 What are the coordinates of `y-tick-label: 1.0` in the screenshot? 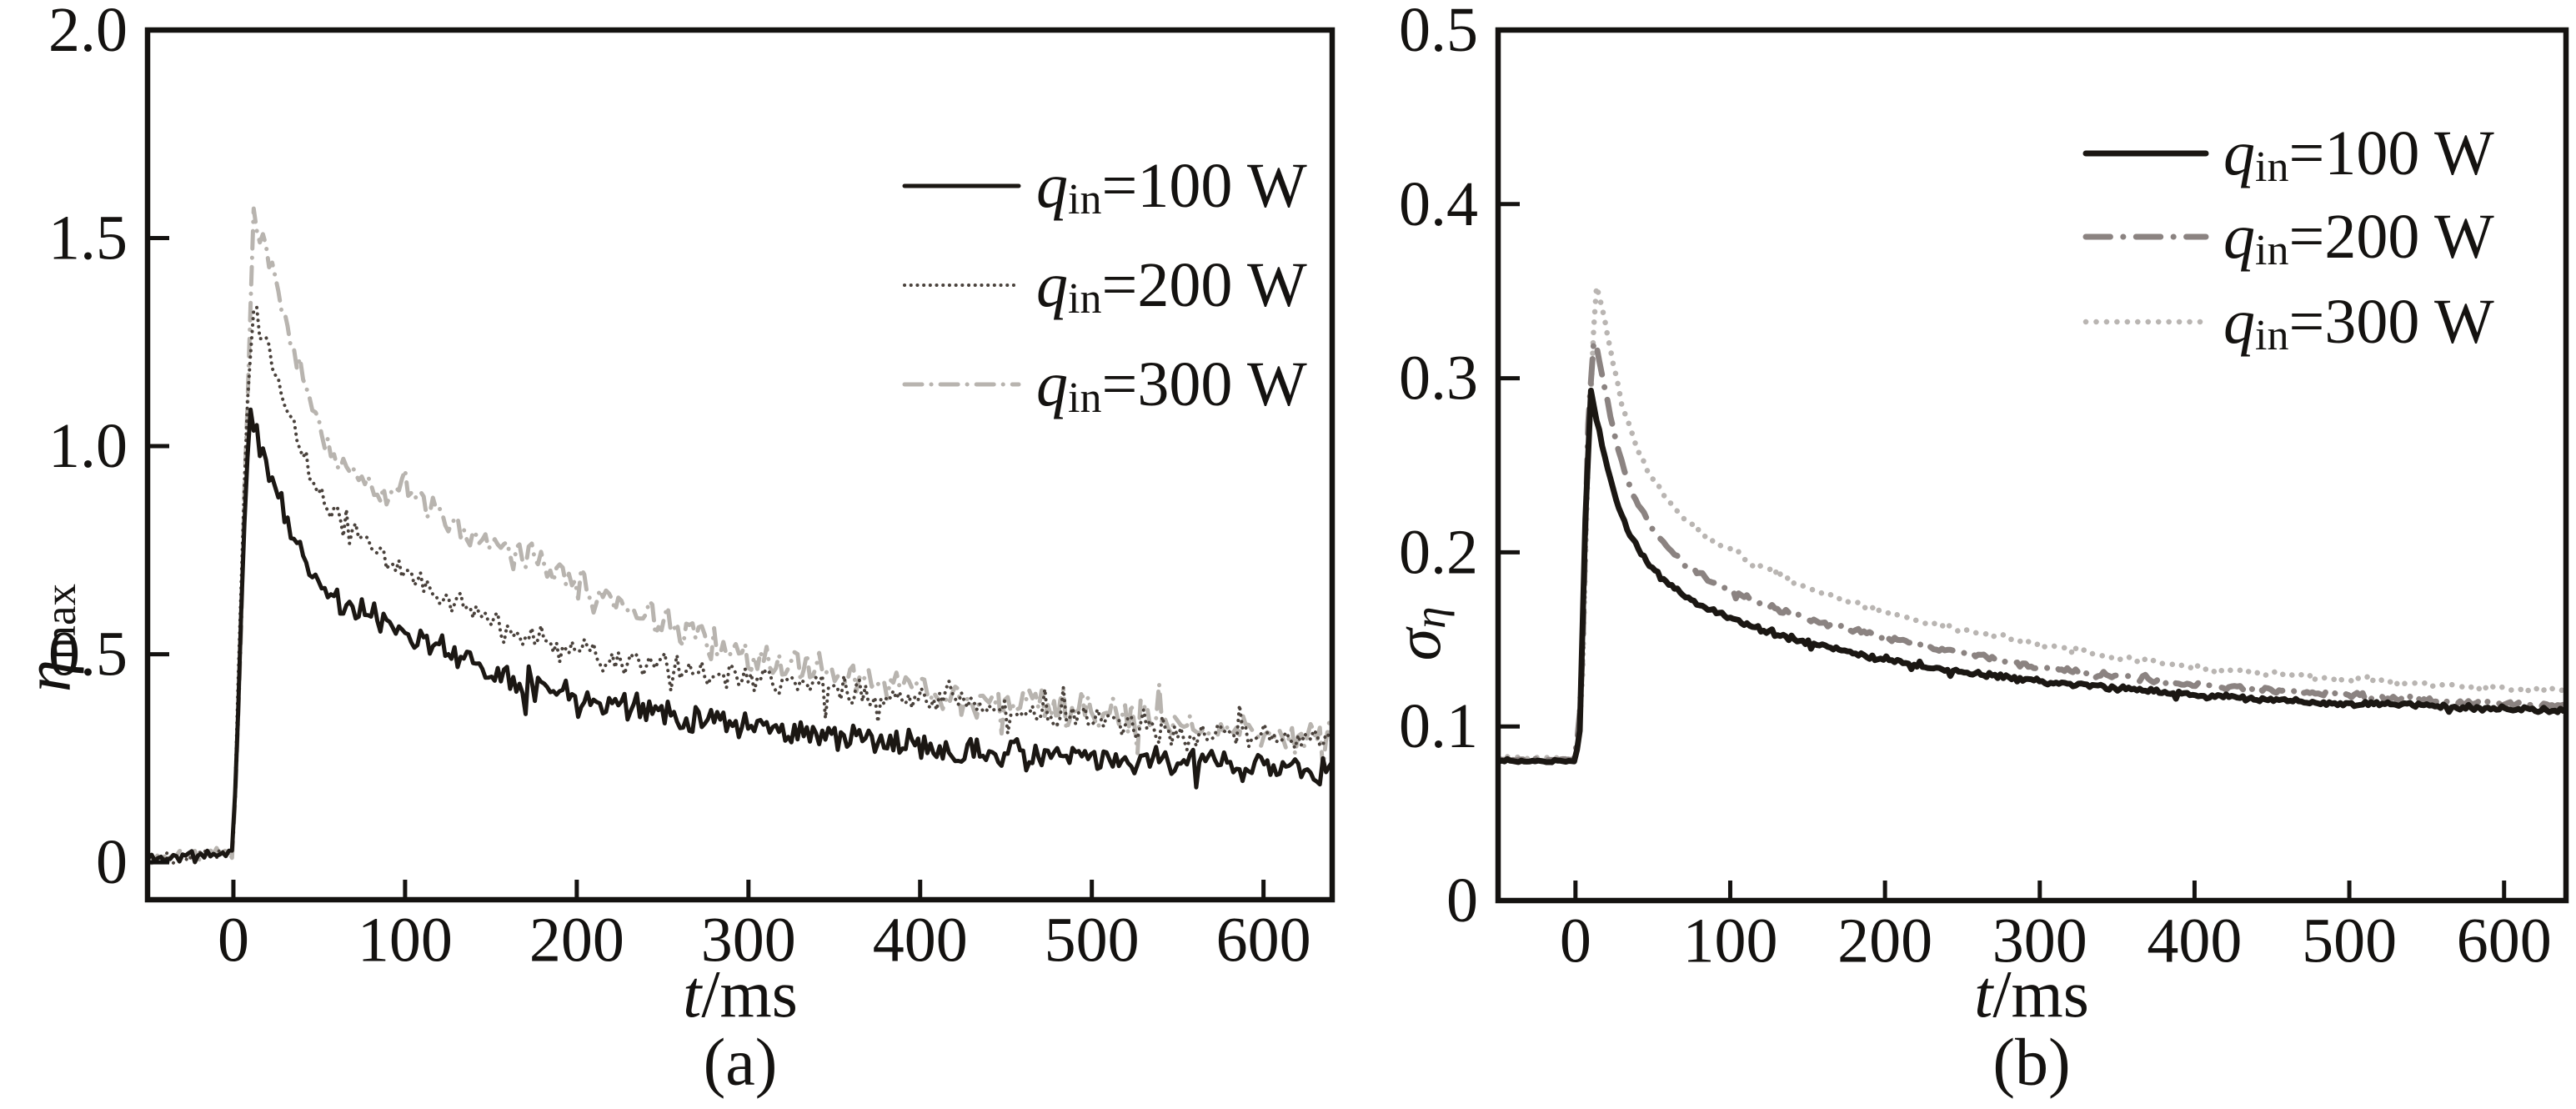 It's located at (88, 446).